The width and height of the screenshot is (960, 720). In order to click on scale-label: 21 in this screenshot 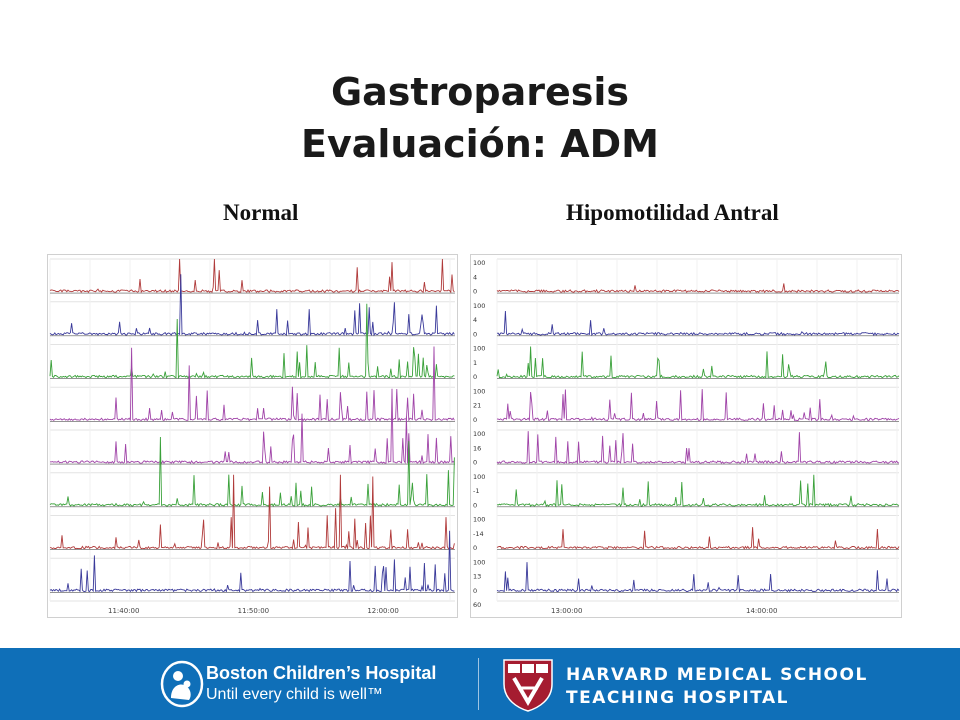, I will do `click(477, 406)`.